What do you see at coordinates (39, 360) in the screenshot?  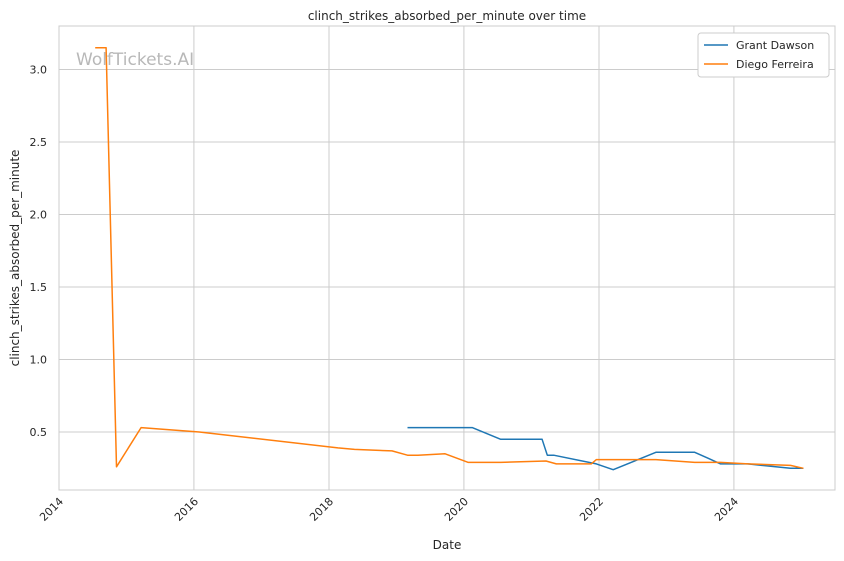 I see `y-tick-label: 1.0` at bounding box center [39, 360].